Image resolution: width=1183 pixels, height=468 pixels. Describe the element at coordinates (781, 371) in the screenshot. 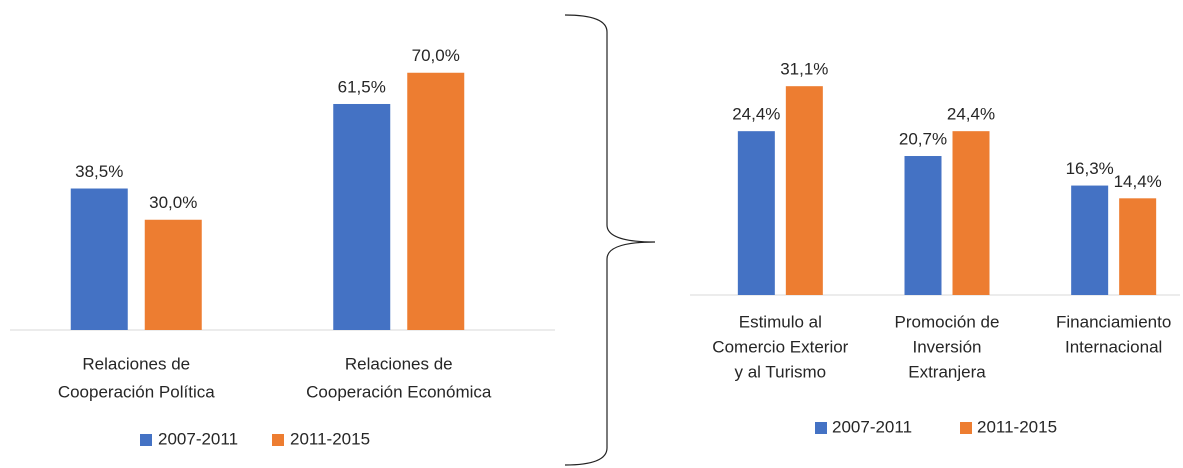

I see `x-tick-label: y al Turismo` at that location.